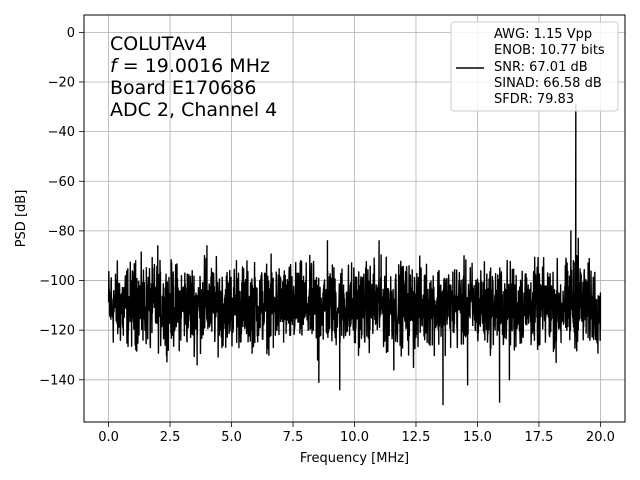 The image size is (640, 480). I want to click on legend-entry-enob: ENOB: 10.77 bits, so click(549, 50).